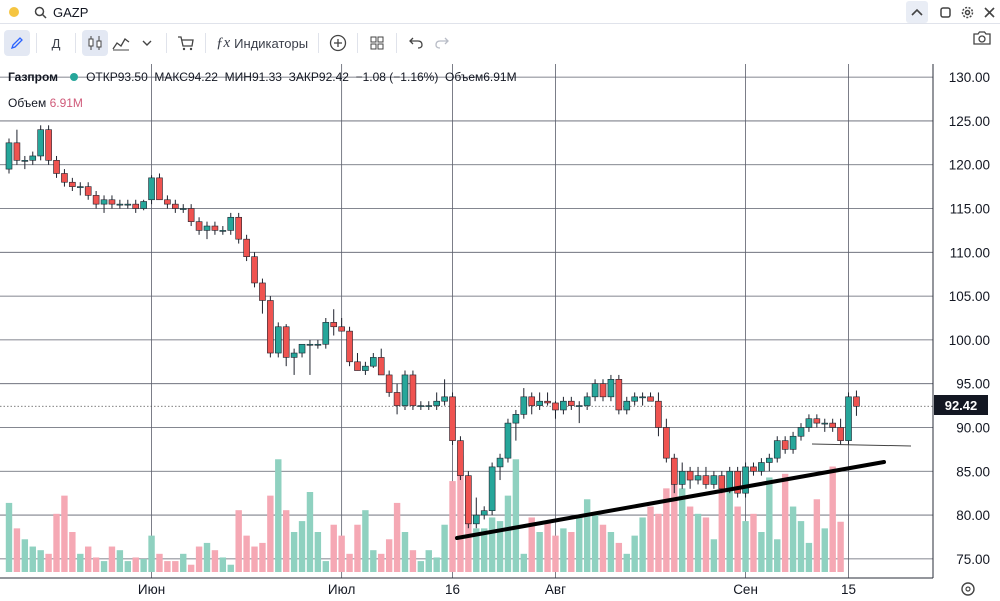 The image size is (1000, 601). What do you see at coordinates (670, 500) in the screenshot?
I see `trend-line` at bounding box center [670, 500].